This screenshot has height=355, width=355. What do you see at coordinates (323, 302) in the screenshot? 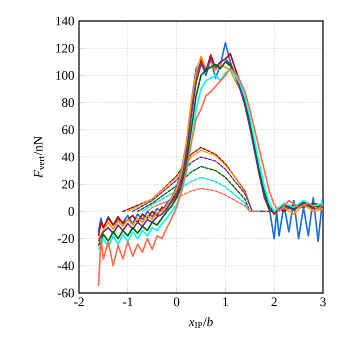
I see `x-tick-label: 3` at bounding box center [323, 302].